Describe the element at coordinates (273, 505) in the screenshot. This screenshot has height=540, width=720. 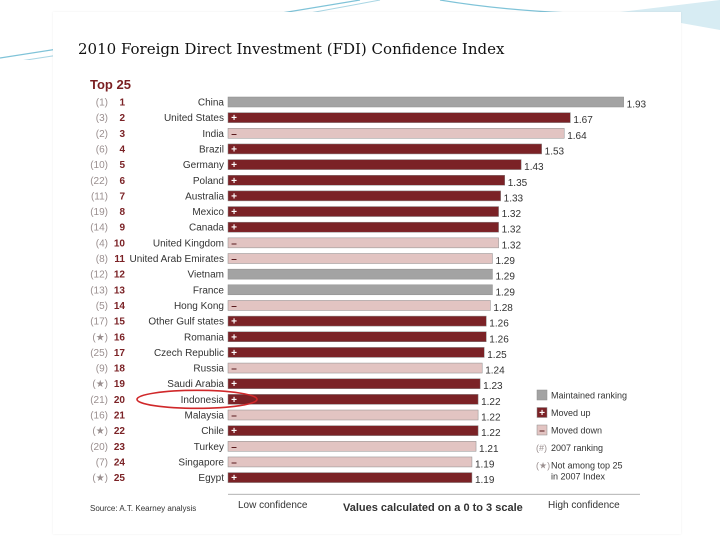
I see `axis-low-label: Low confidence` at that location.